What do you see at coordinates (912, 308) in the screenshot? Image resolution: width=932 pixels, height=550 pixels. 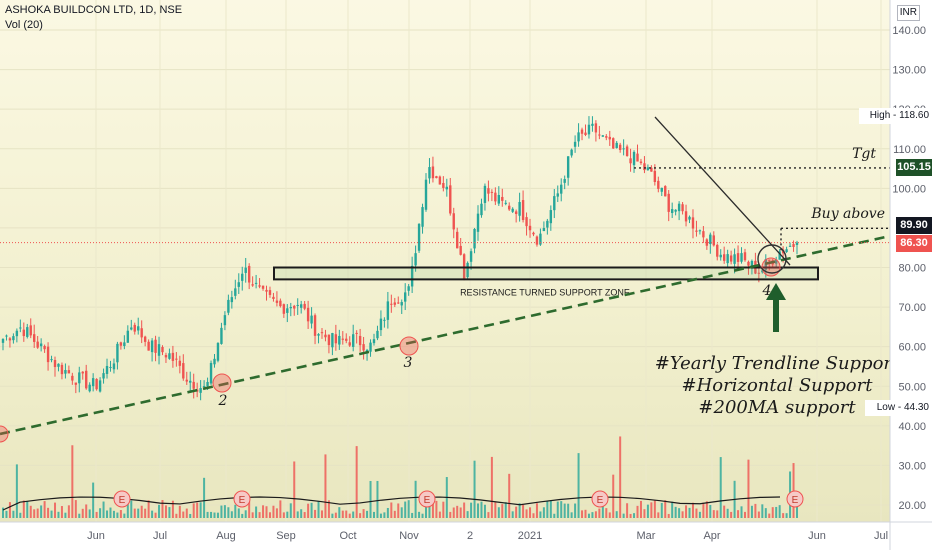 I see `price-tick-label: 70.00` at bounding box center [912, 308].